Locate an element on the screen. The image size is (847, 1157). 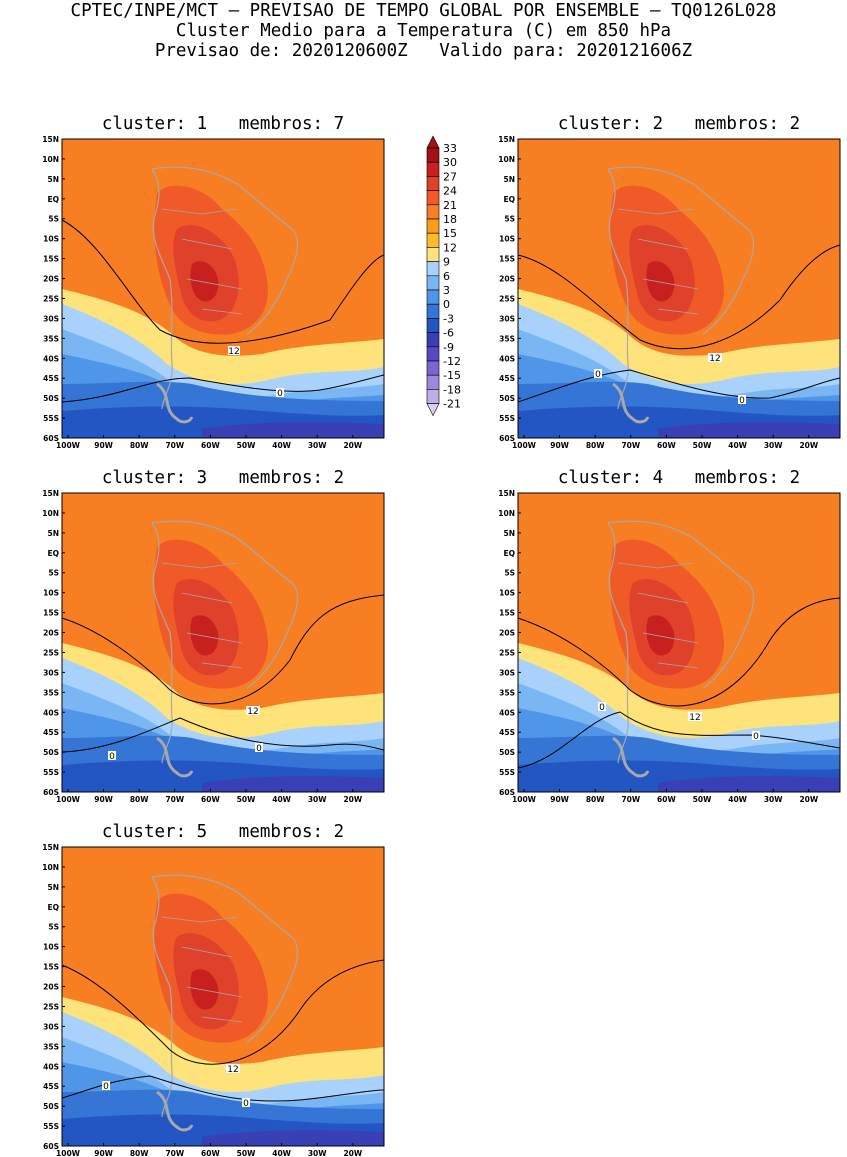
contour-label: 12 is located at coordinates (714, 359).